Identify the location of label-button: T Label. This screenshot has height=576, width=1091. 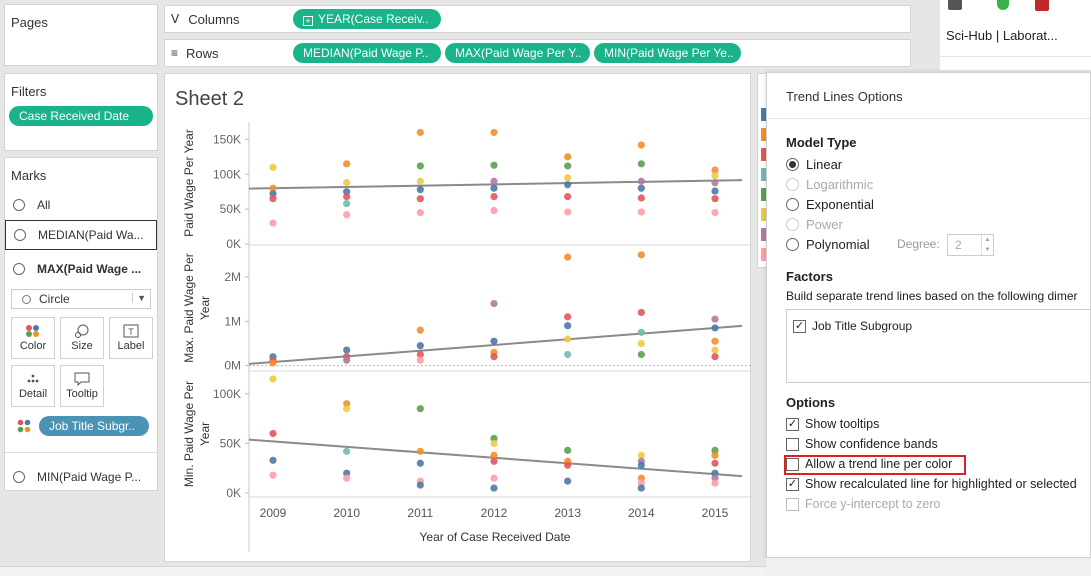
(131, 338).